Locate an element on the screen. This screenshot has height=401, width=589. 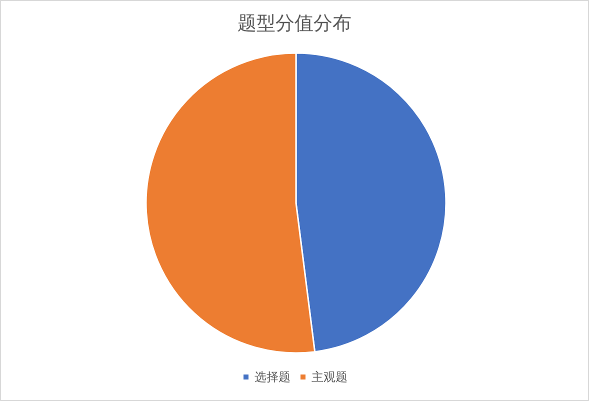
chart-title: 题型分值分布 is located at coordinates (295, 23).